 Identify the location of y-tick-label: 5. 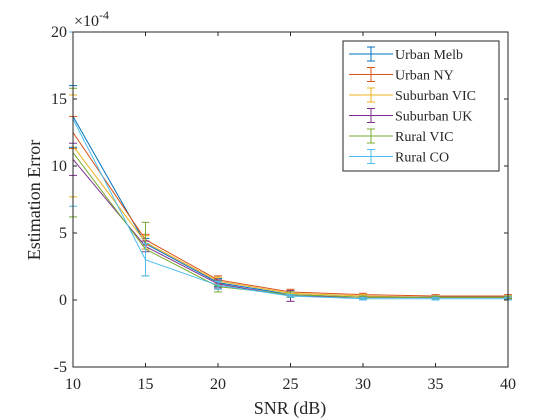
(63, 233).